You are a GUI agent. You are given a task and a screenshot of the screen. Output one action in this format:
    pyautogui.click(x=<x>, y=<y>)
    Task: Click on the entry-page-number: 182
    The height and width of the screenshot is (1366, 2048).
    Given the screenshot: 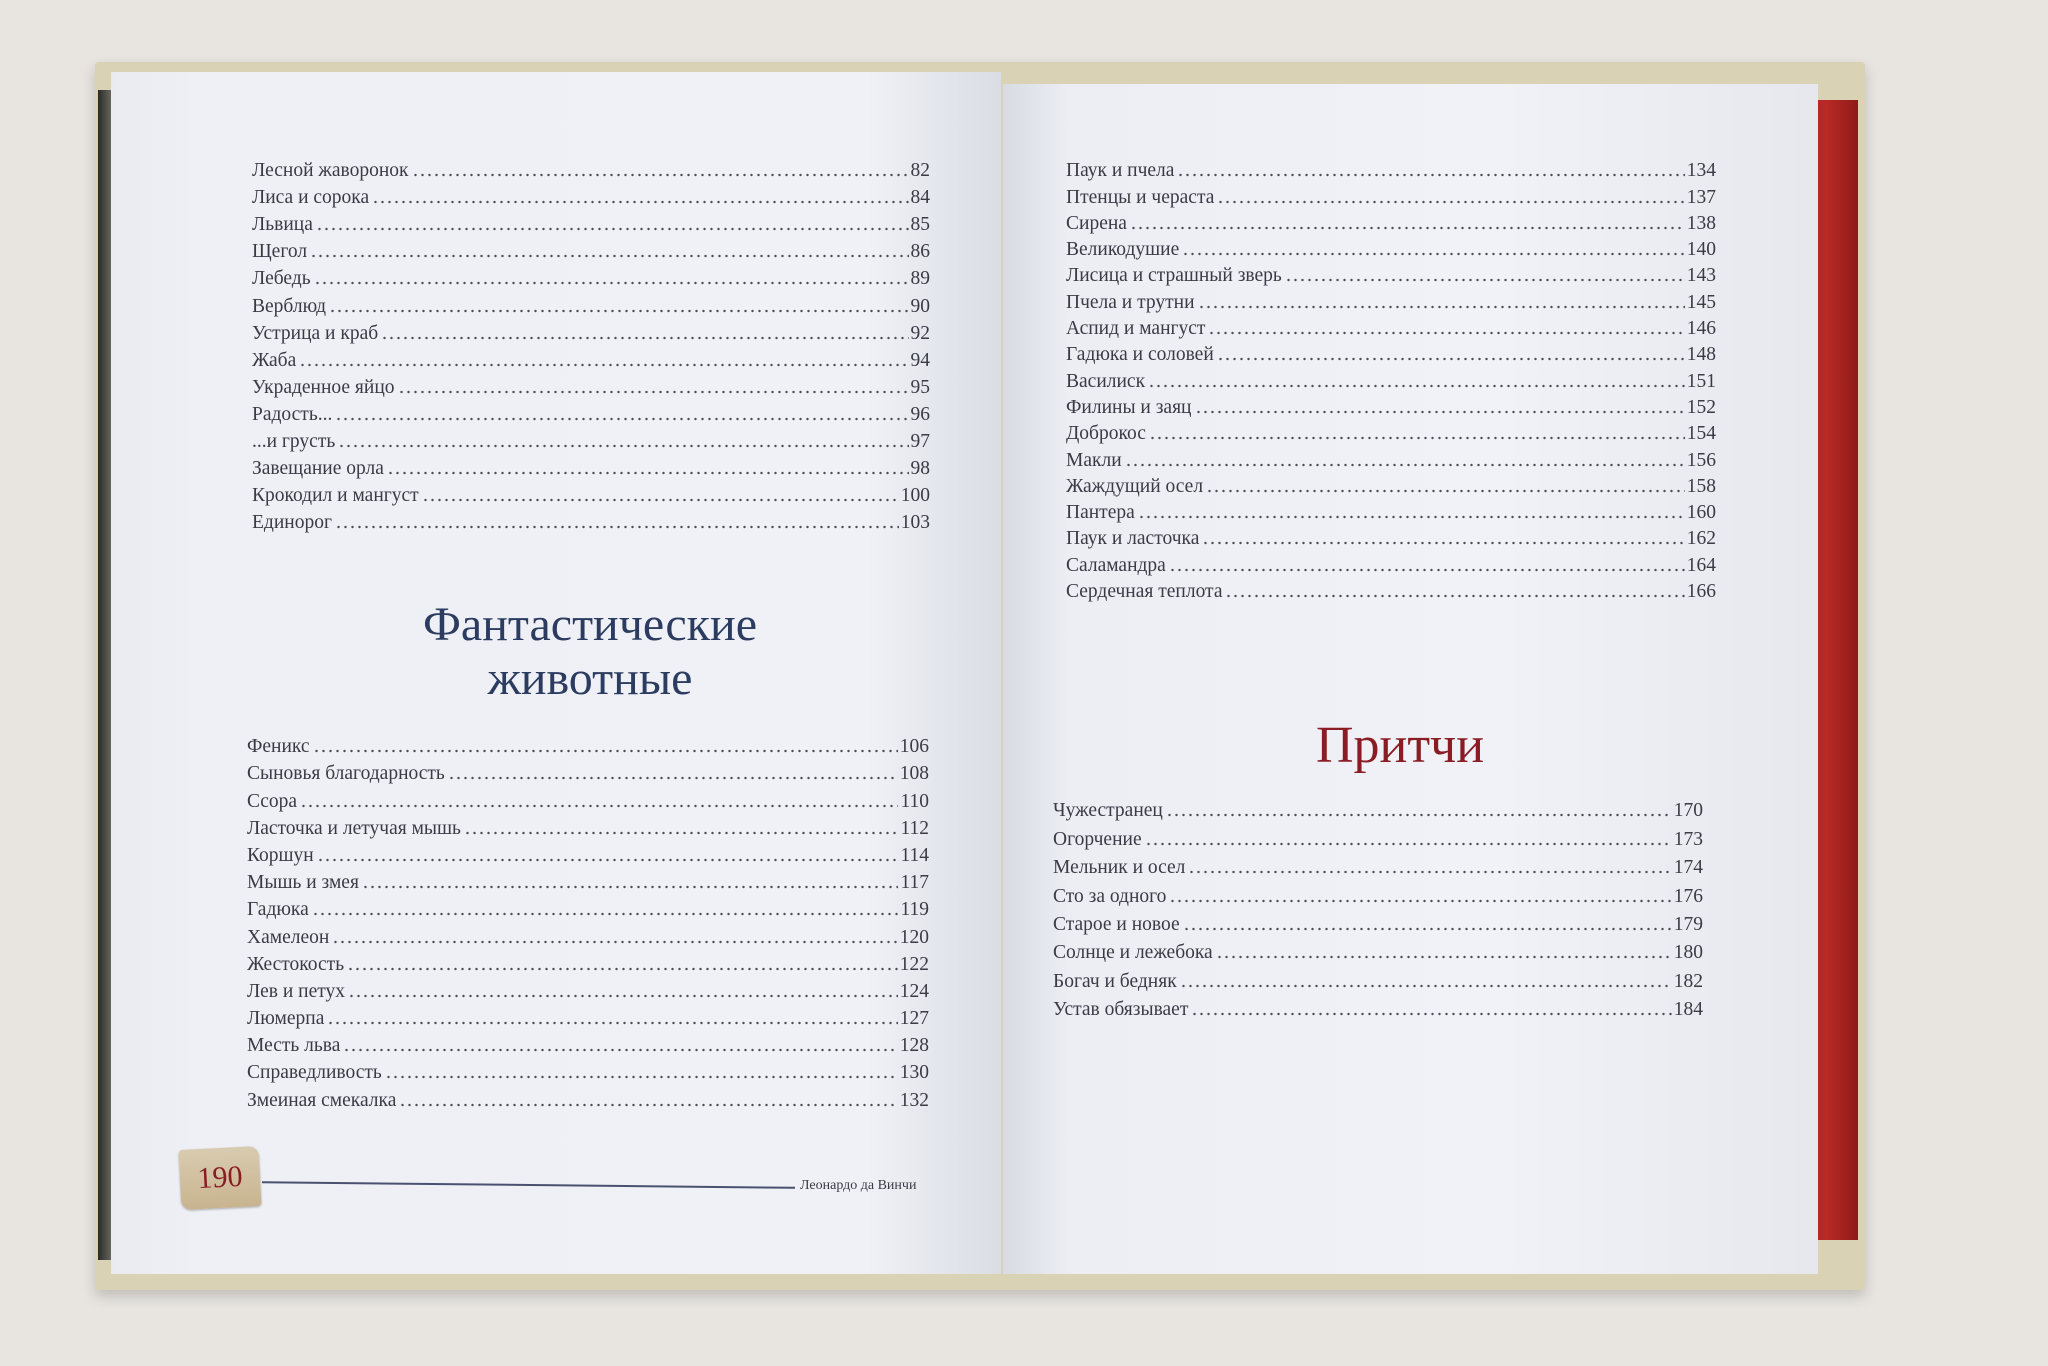 What is the action you would take?
    pyautogui.click(x=1688, y=981)
    